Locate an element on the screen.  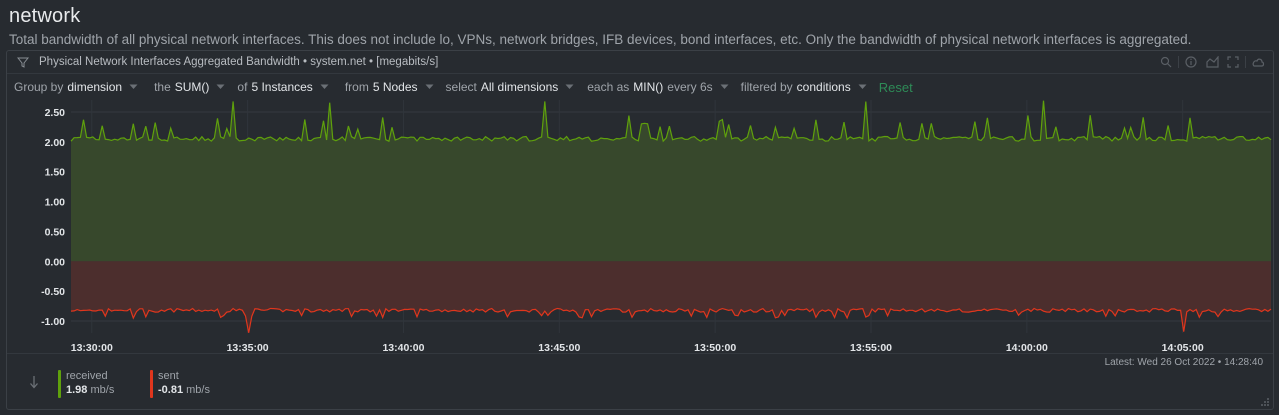
chart-type-icon is located at coordinates (1212, 62).